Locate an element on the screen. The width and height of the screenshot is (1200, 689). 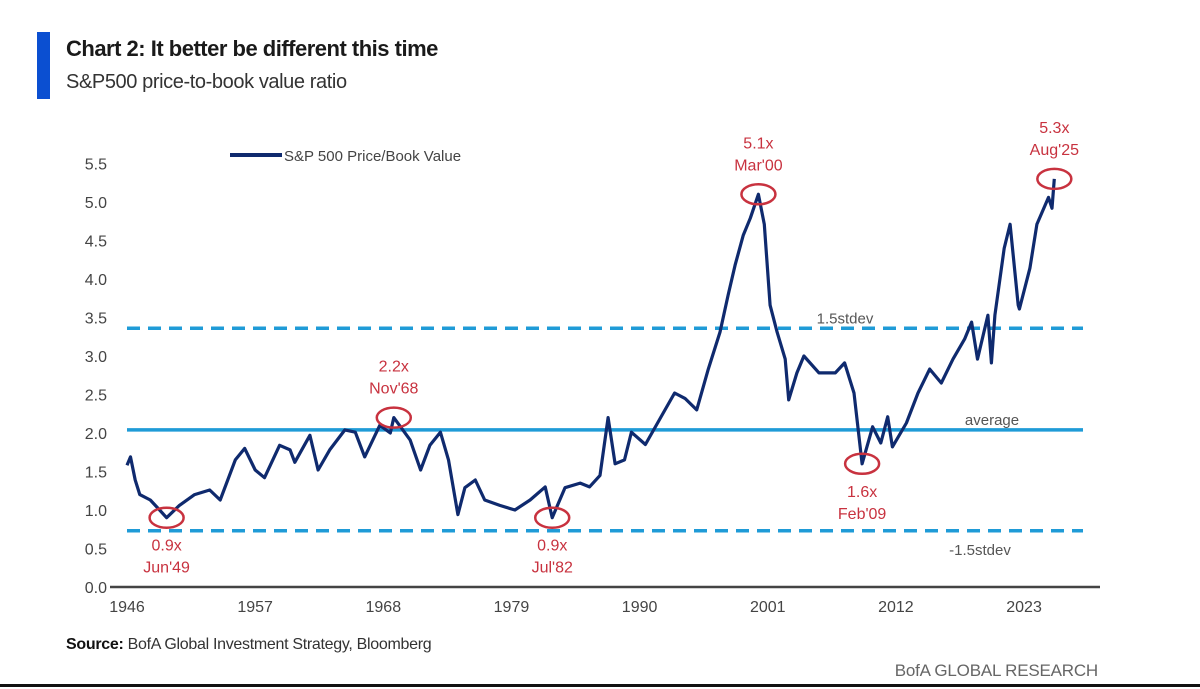
y-tick-label: 0.5 is located at coordinates (96, 550).